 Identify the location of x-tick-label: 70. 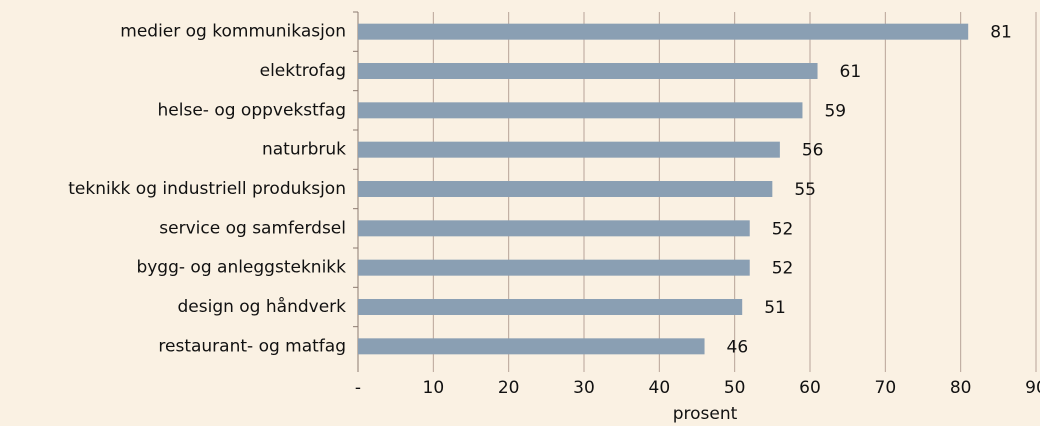
(886, 388).